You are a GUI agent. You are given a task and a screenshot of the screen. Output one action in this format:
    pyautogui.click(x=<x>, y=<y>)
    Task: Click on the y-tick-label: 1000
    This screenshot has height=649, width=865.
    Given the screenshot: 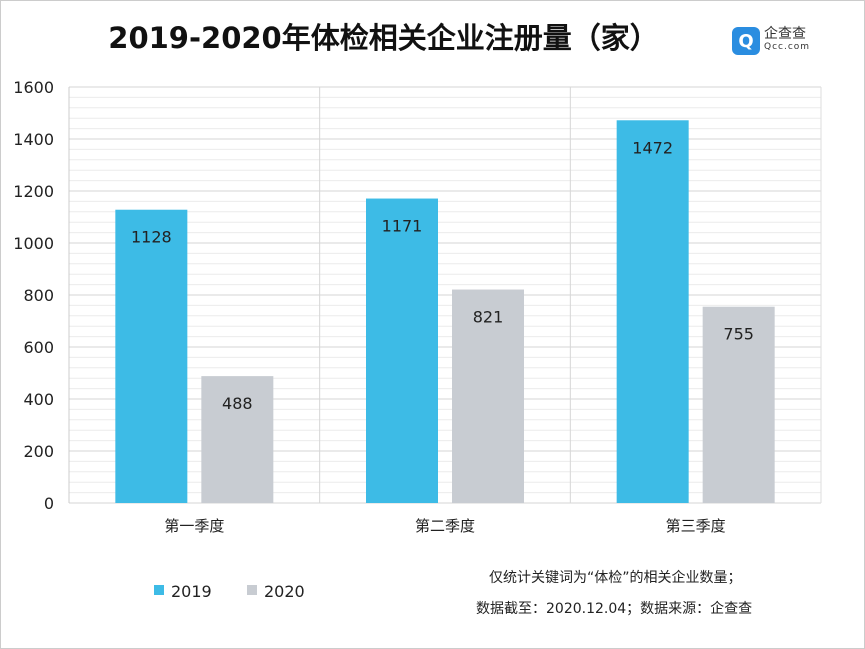 What is the action you would take?
    pyautogui.click(x=33, y=243)
    